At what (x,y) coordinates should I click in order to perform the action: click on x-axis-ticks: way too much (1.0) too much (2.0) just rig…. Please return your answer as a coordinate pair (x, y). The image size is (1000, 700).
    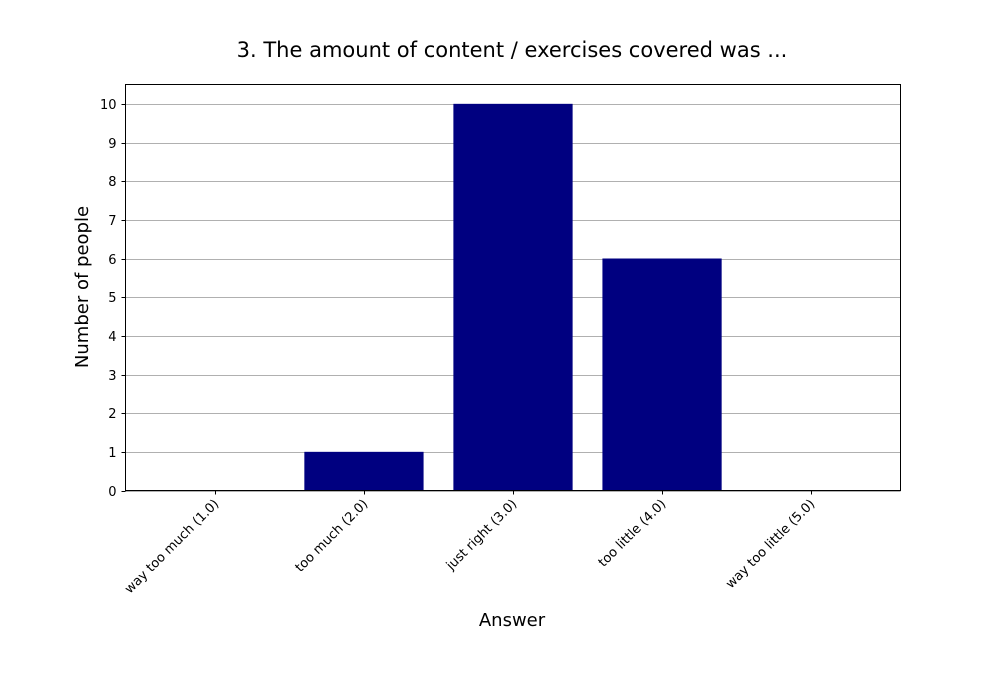
    Looking at the image, I should click on (470, 543).